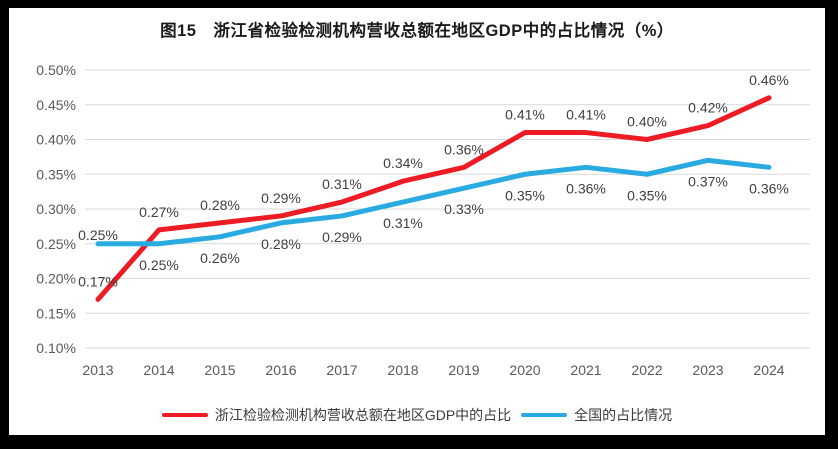 The width and height of the screenshot is (838, 449). What do you see at coordinates (56, 279) in the screenshot?
I see `svg-text: 0.20%` at bounding box center [56, 279].